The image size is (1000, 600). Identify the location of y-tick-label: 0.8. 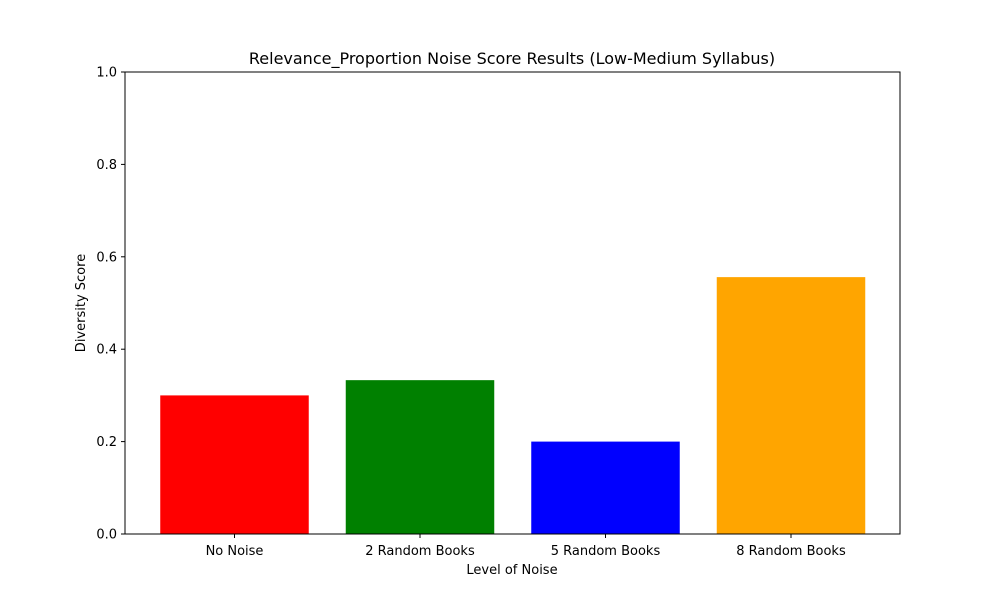
(106, 165).